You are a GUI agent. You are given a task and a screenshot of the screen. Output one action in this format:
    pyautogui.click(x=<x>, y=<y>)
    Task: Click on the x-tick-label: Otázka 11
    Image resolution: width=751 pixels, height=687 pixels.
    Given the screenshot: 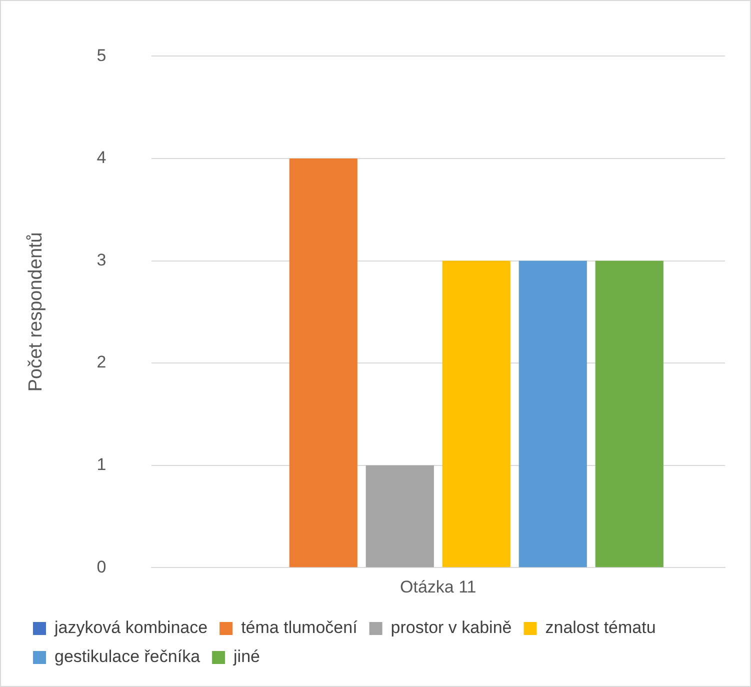 What is the action you would take?
    pyautogui.click(x=438, y=586)
    